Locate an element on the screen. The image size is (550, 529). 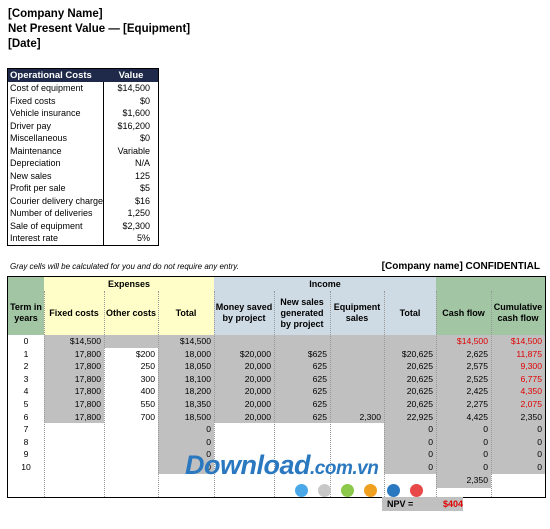
op-cost-value: $16 is located at coordinates (142, 200).